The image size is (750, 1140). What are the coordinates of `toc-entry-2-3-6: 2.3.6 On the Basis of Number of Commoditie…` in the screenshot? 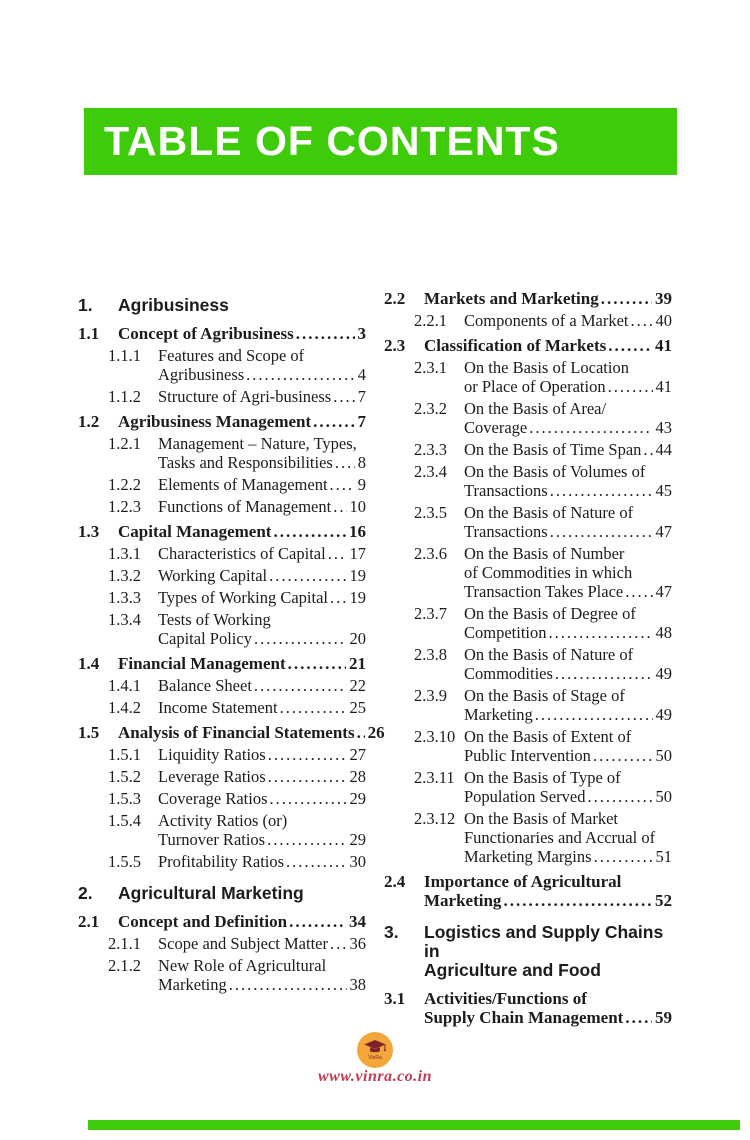 It's located at (528, 572).